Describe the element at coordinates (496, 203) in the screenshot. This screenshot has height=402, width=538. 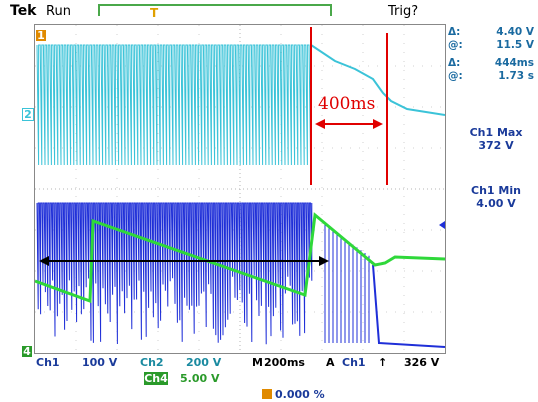
I see `ch1-min-value: 4.00 V` at that location.